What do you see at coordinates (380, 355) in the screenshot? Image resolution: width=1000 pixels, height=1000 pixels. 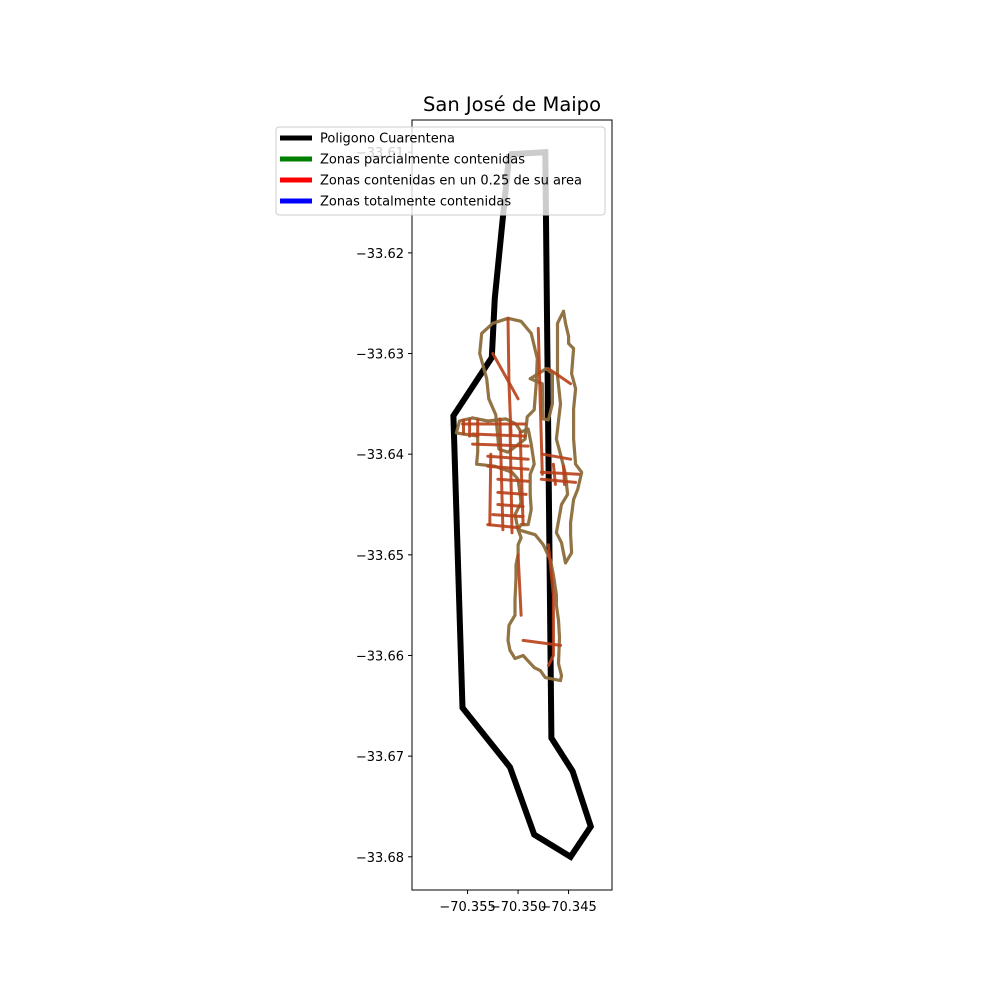 I see `y-tick-label: −33.63` at bounding box center [380, 355].